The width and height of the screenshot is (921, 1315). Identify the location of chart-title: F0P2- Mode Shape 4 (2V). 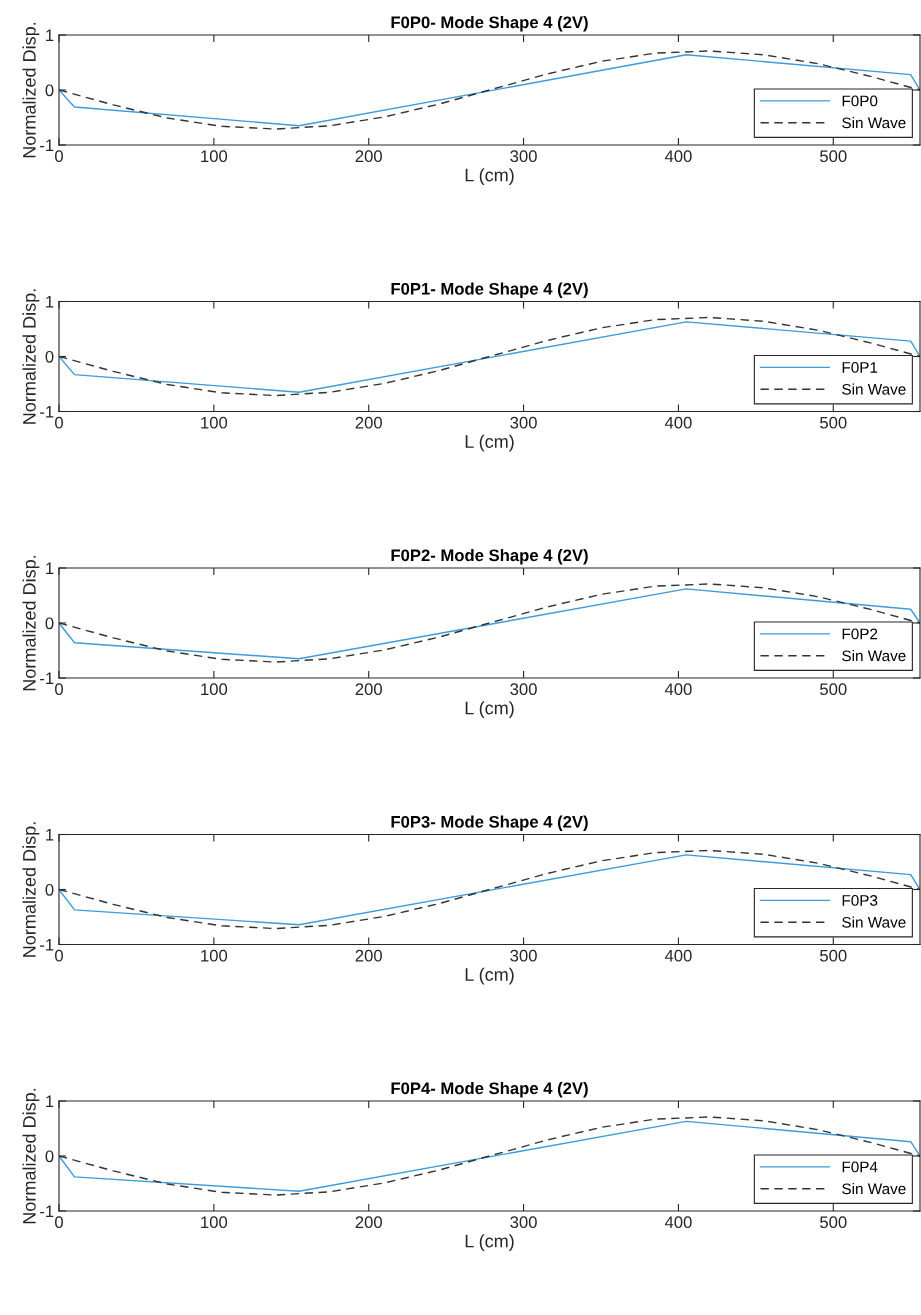
(489, 556).